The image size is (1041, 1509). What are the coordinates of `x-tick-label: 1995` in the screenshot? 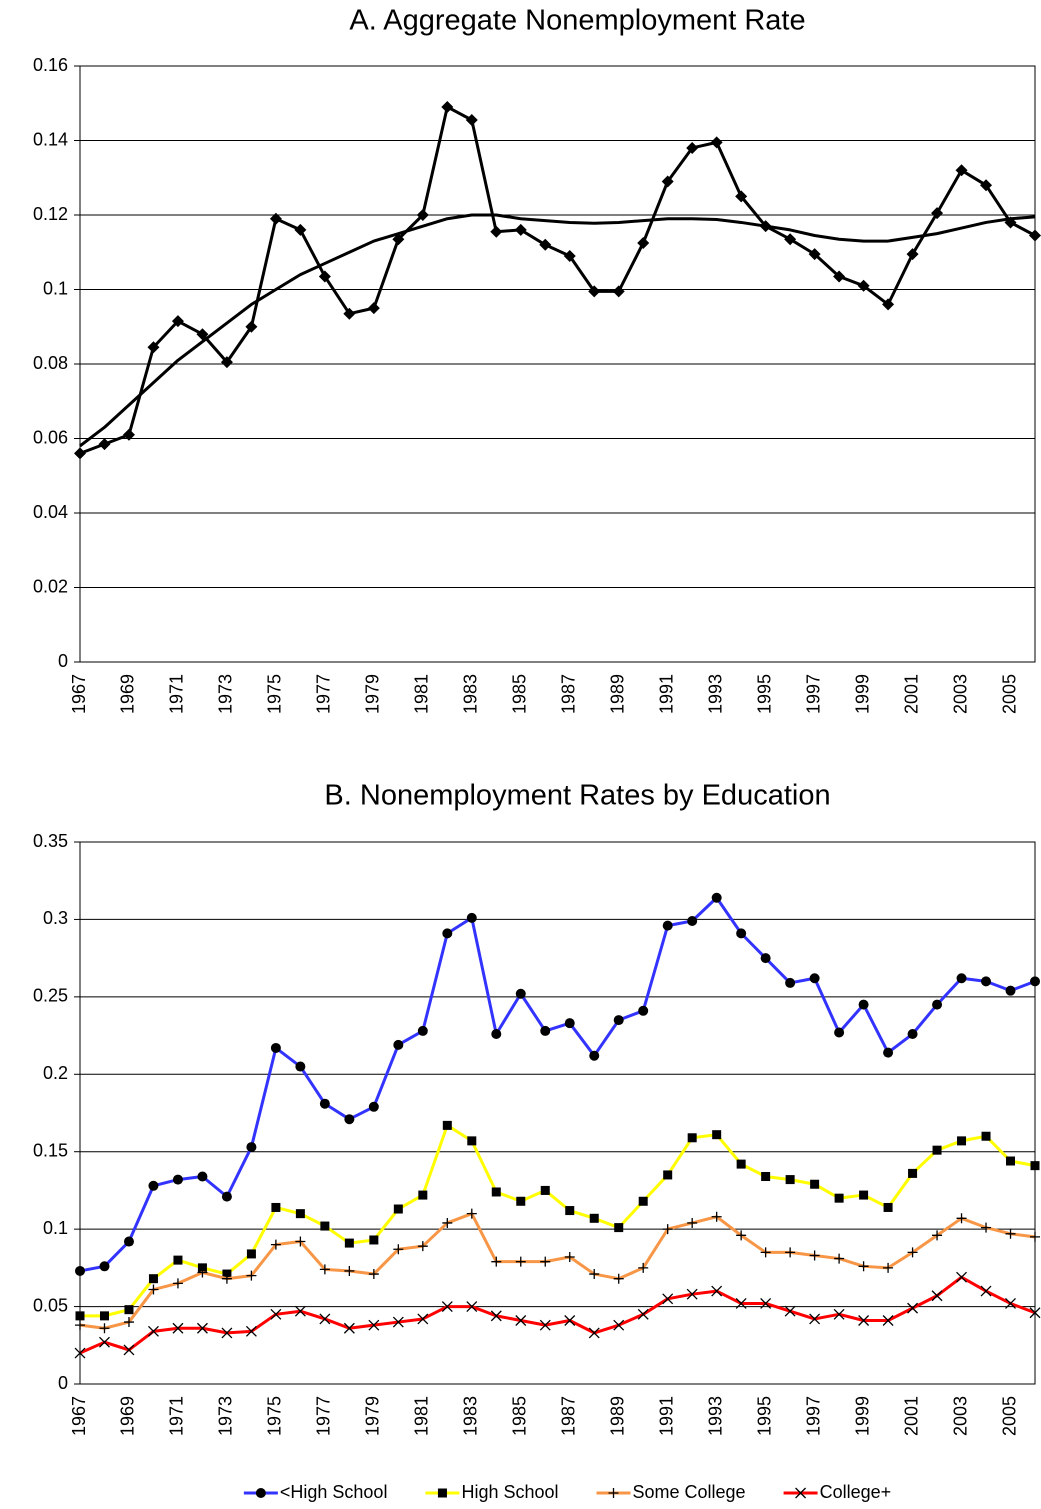 It's located at (764, 694).